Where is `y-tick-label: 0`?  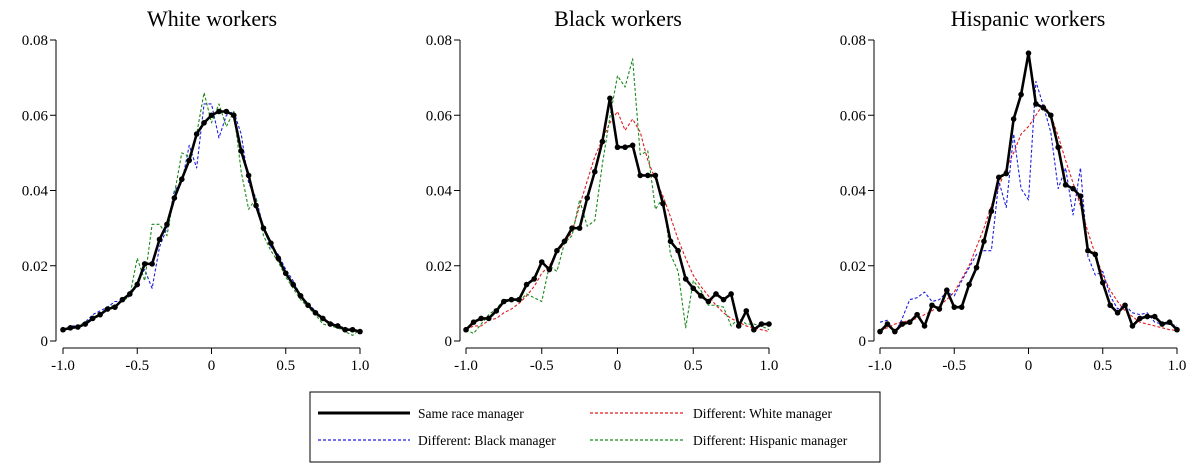 y-tick-label: 0 is located at coordinates (863, 342).